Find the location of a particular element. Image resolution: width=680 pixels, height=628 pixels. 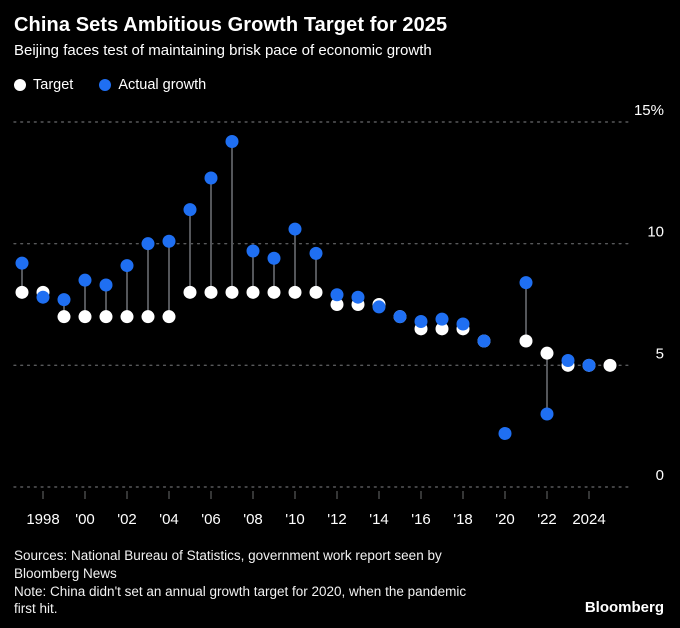

x-axis-label: '16 is located at coordinates (421, 519).